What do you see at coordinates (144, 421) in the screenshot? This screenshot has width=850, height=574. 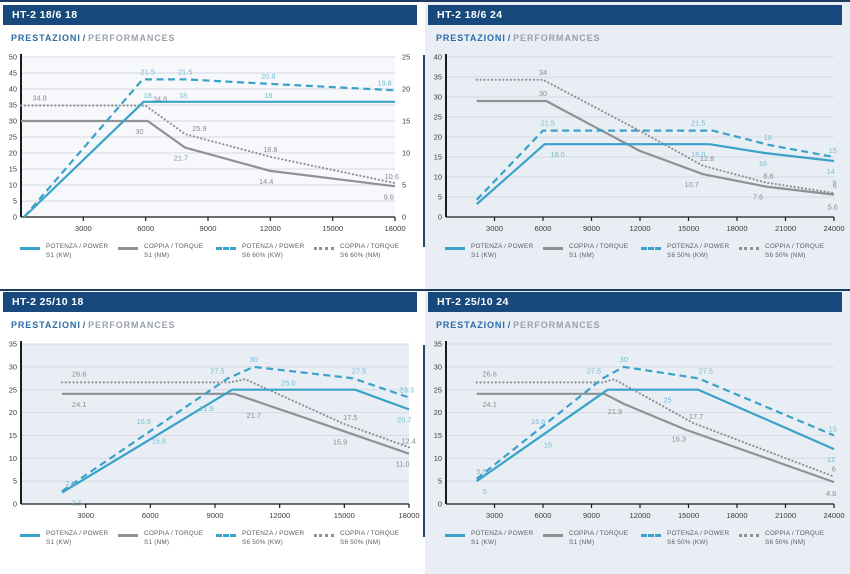 I see `svg-text: 16.6` at bounding box center [144, 421].